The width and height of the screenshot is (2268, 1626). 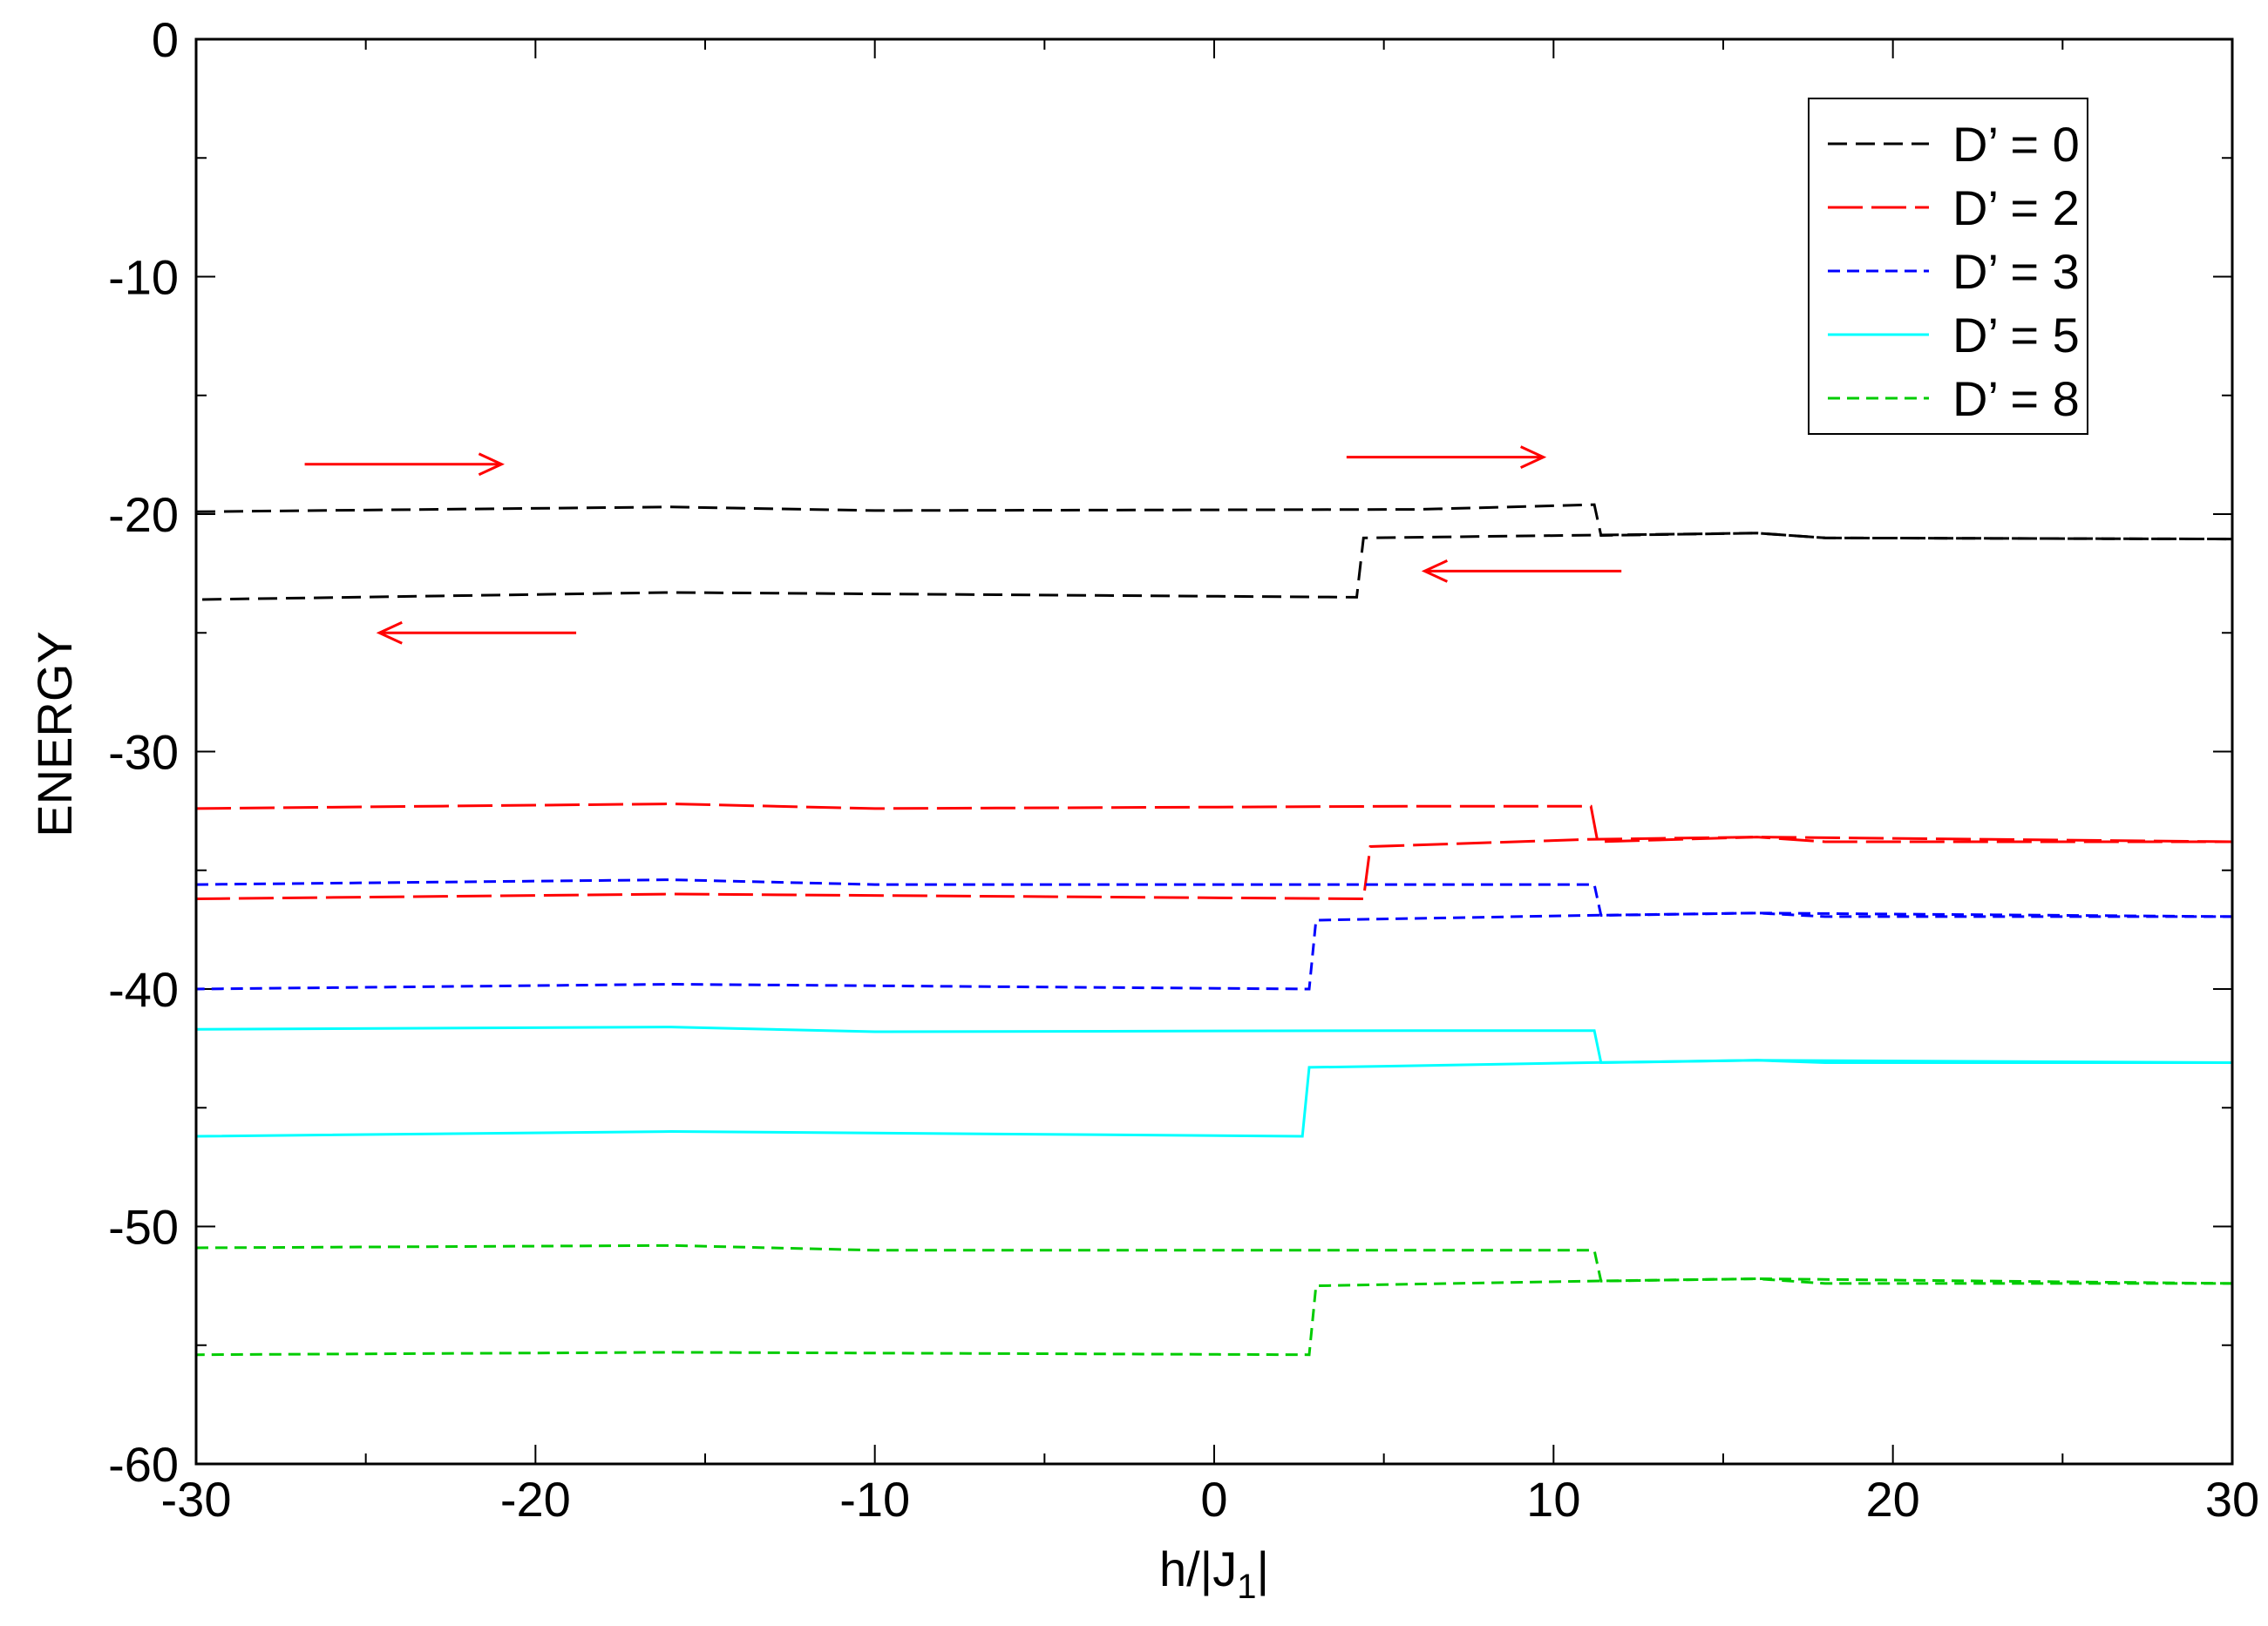 I want to click on legend-label: D’ = 2, so click(x=2016, y=207).